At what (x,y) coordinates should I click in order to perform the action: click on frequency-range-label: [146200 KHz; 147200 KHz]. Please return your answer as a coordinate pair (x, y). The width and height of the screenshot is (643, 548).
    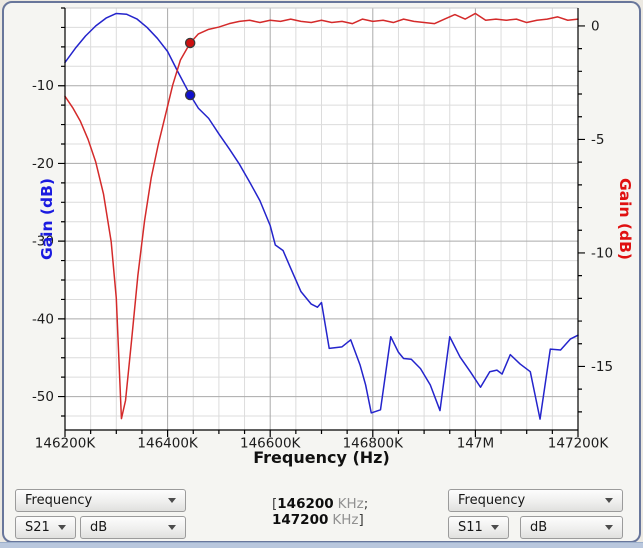
    Looking at the image, I should click on (320, 512).